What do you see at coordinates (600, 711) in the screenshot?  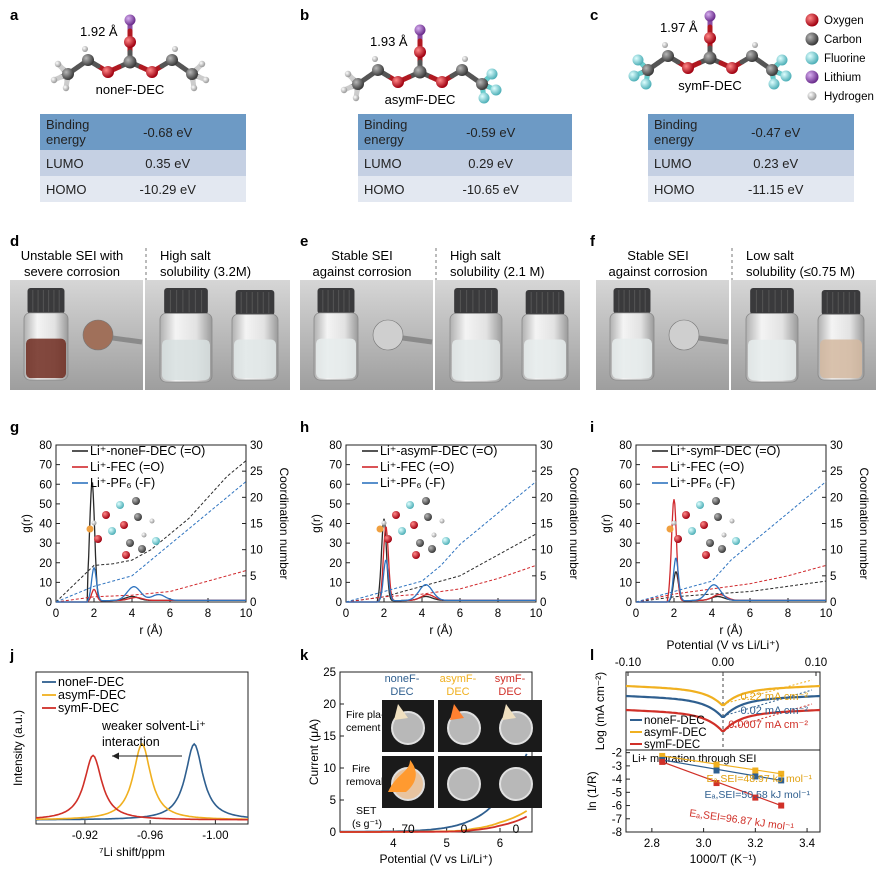 I see `tafel-y-axis-label: Log (mA cm⁻²)` at bounding box center [600, 711].